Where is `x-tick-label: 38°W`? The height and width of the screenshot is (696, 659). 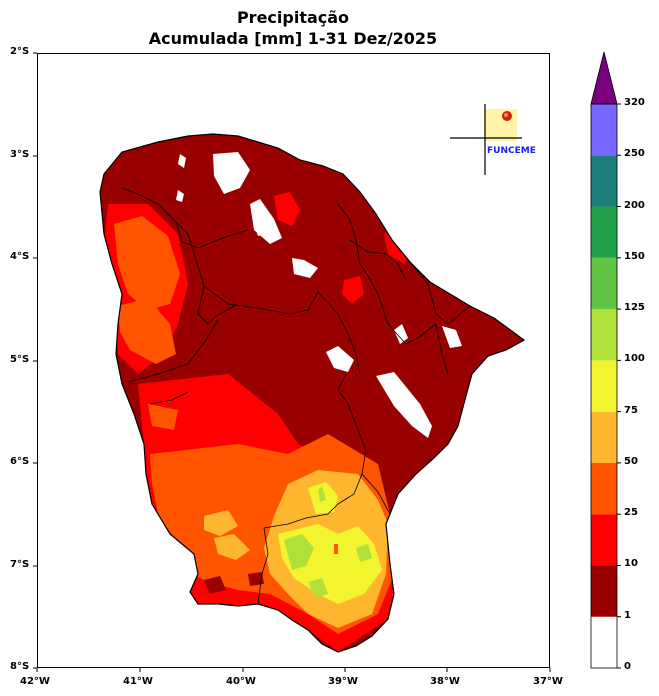 x-tick-label: 38°W is located at coordinates (445, 681).